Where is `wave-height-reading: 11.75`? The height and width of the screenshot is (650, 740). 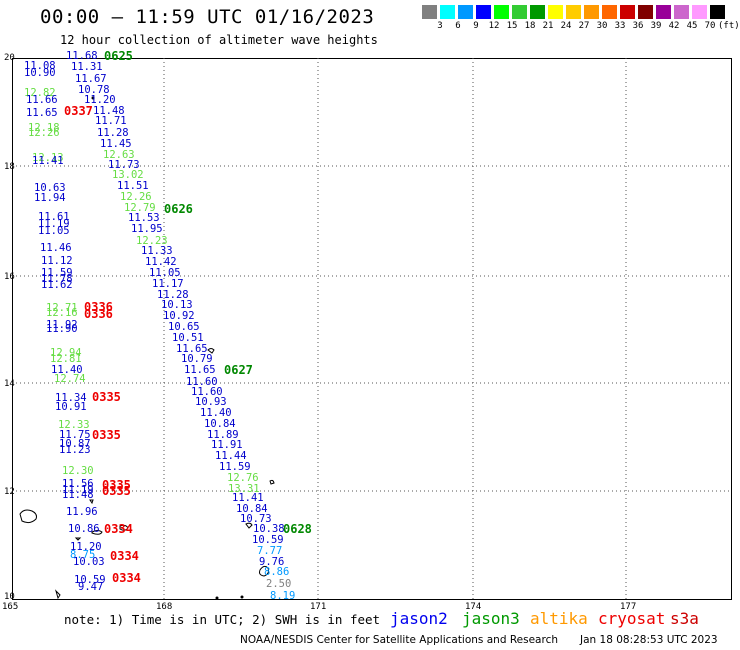 wave-height-reading: 11.75 is located at coordinates (75, 435).